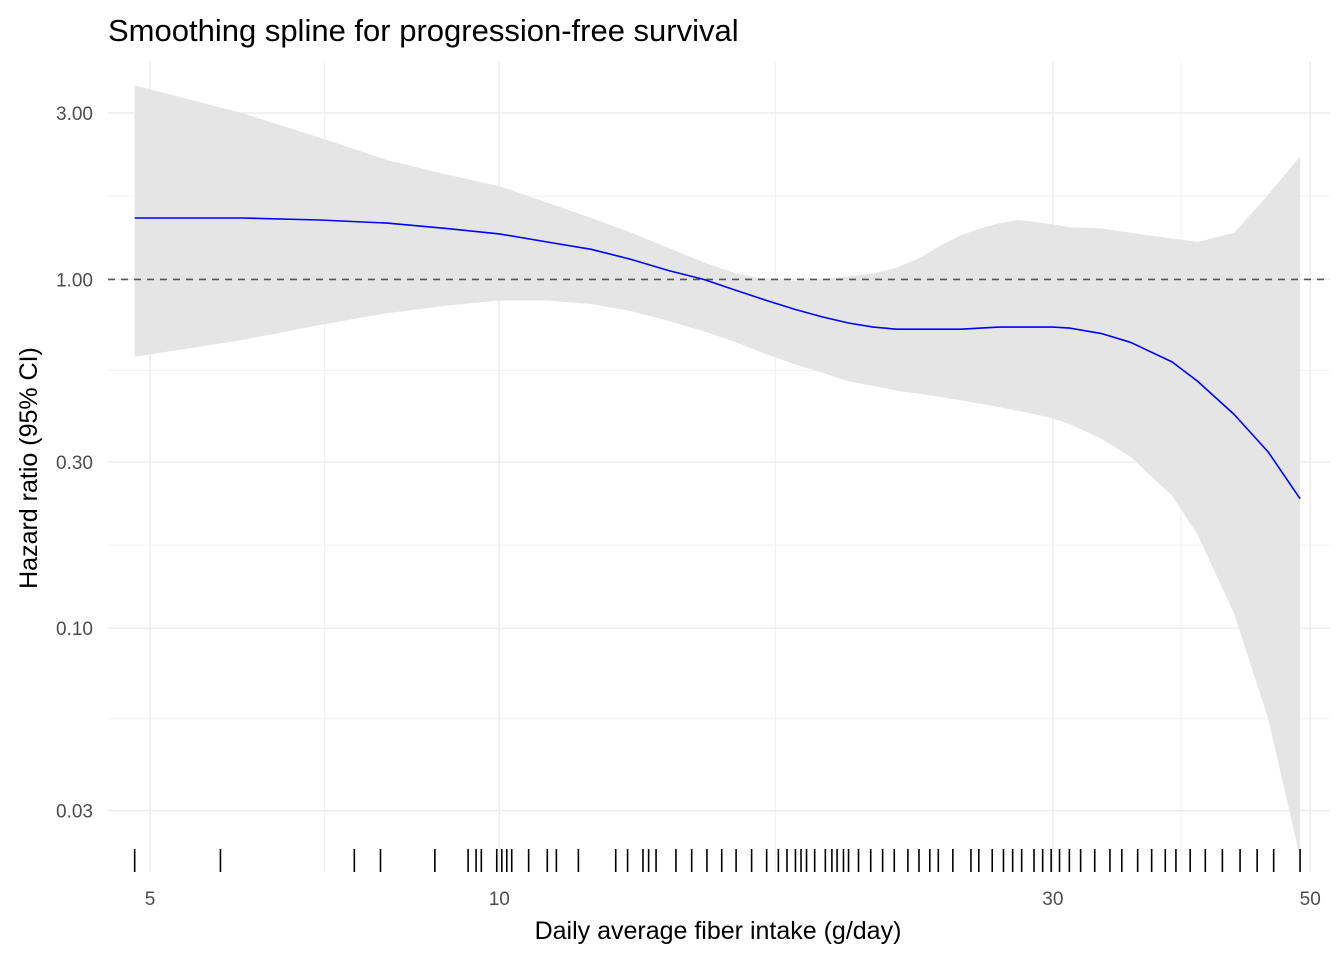 This screenshot has width=1344, height=960. I want to click on y-tick-labels: 0.03 0.10 0.30 1.00 3.00, so click(74, 463).